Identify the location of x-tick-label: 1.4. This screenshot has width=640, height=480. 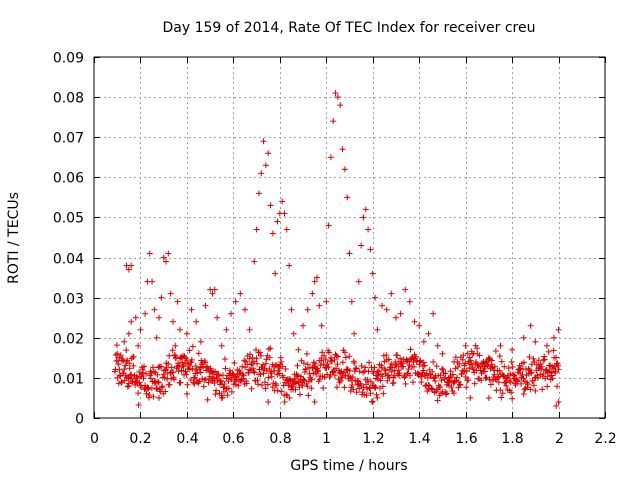
(419, 439).